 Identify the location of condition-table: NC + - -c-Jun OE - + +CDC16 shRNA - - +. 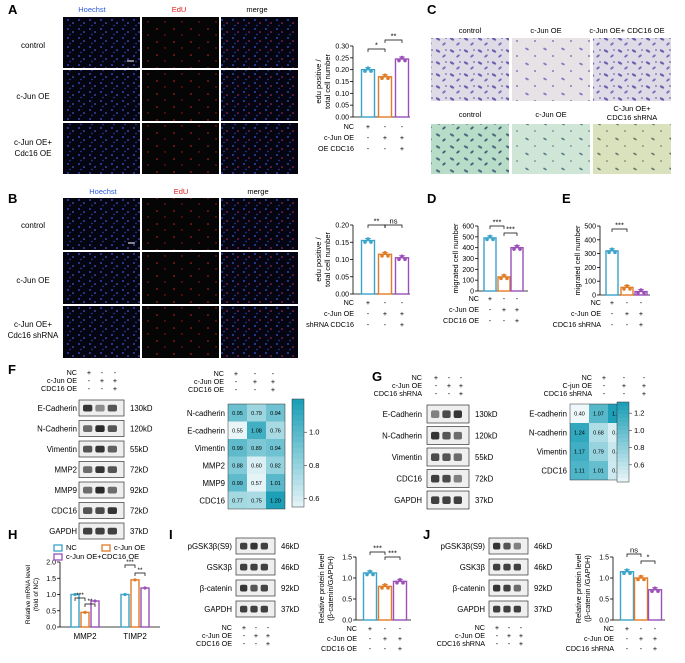
(418, 385).